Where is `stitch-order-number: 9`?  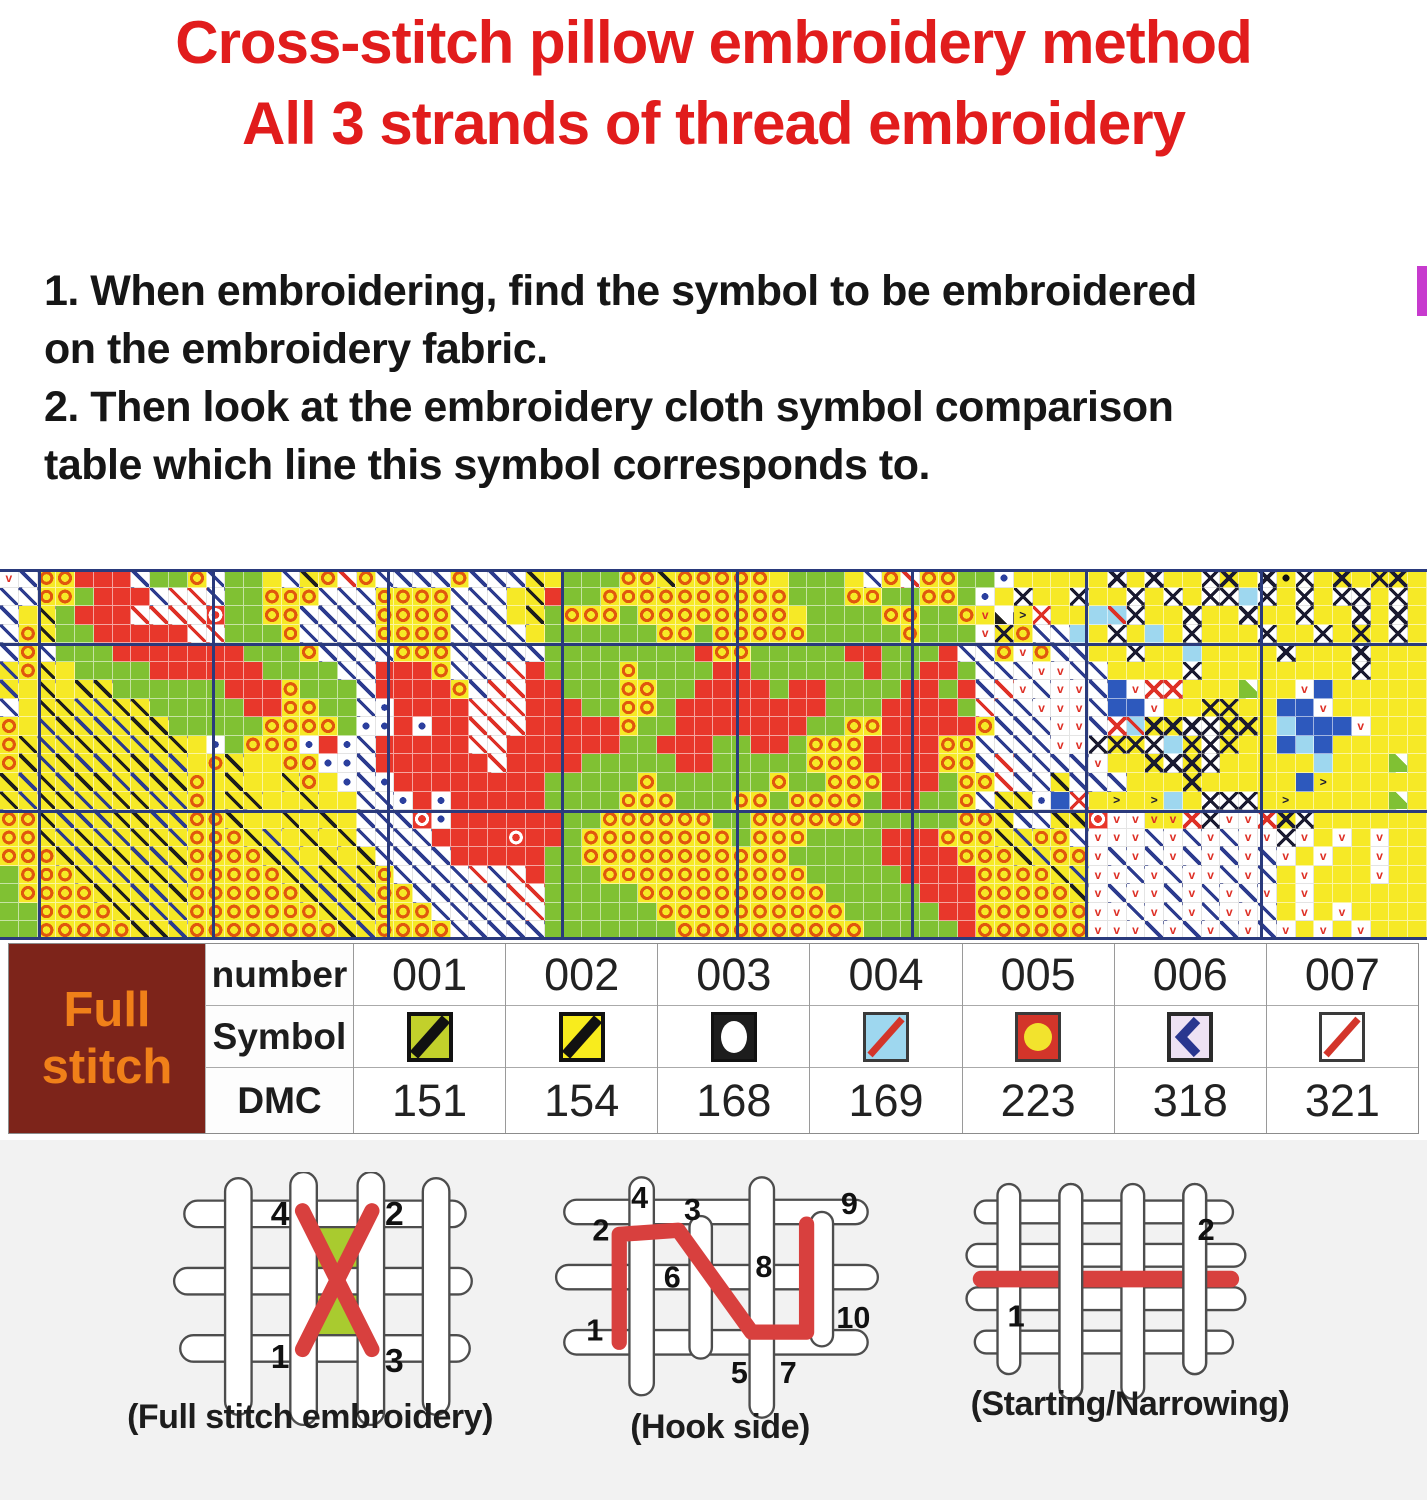 stitch-order-number: 9 is located at coordinates (849, 1204).